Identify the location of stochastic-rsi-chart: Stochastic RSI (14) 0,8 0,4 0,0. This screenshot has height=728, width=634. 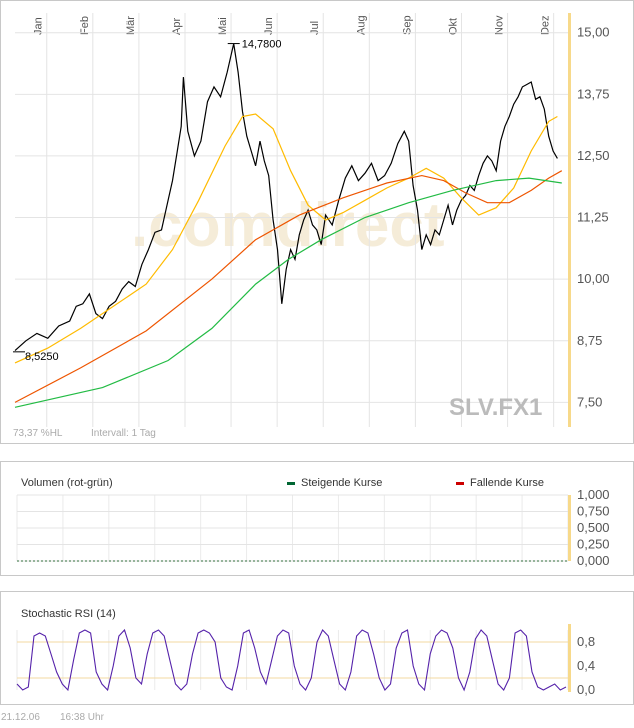
(305, 652).